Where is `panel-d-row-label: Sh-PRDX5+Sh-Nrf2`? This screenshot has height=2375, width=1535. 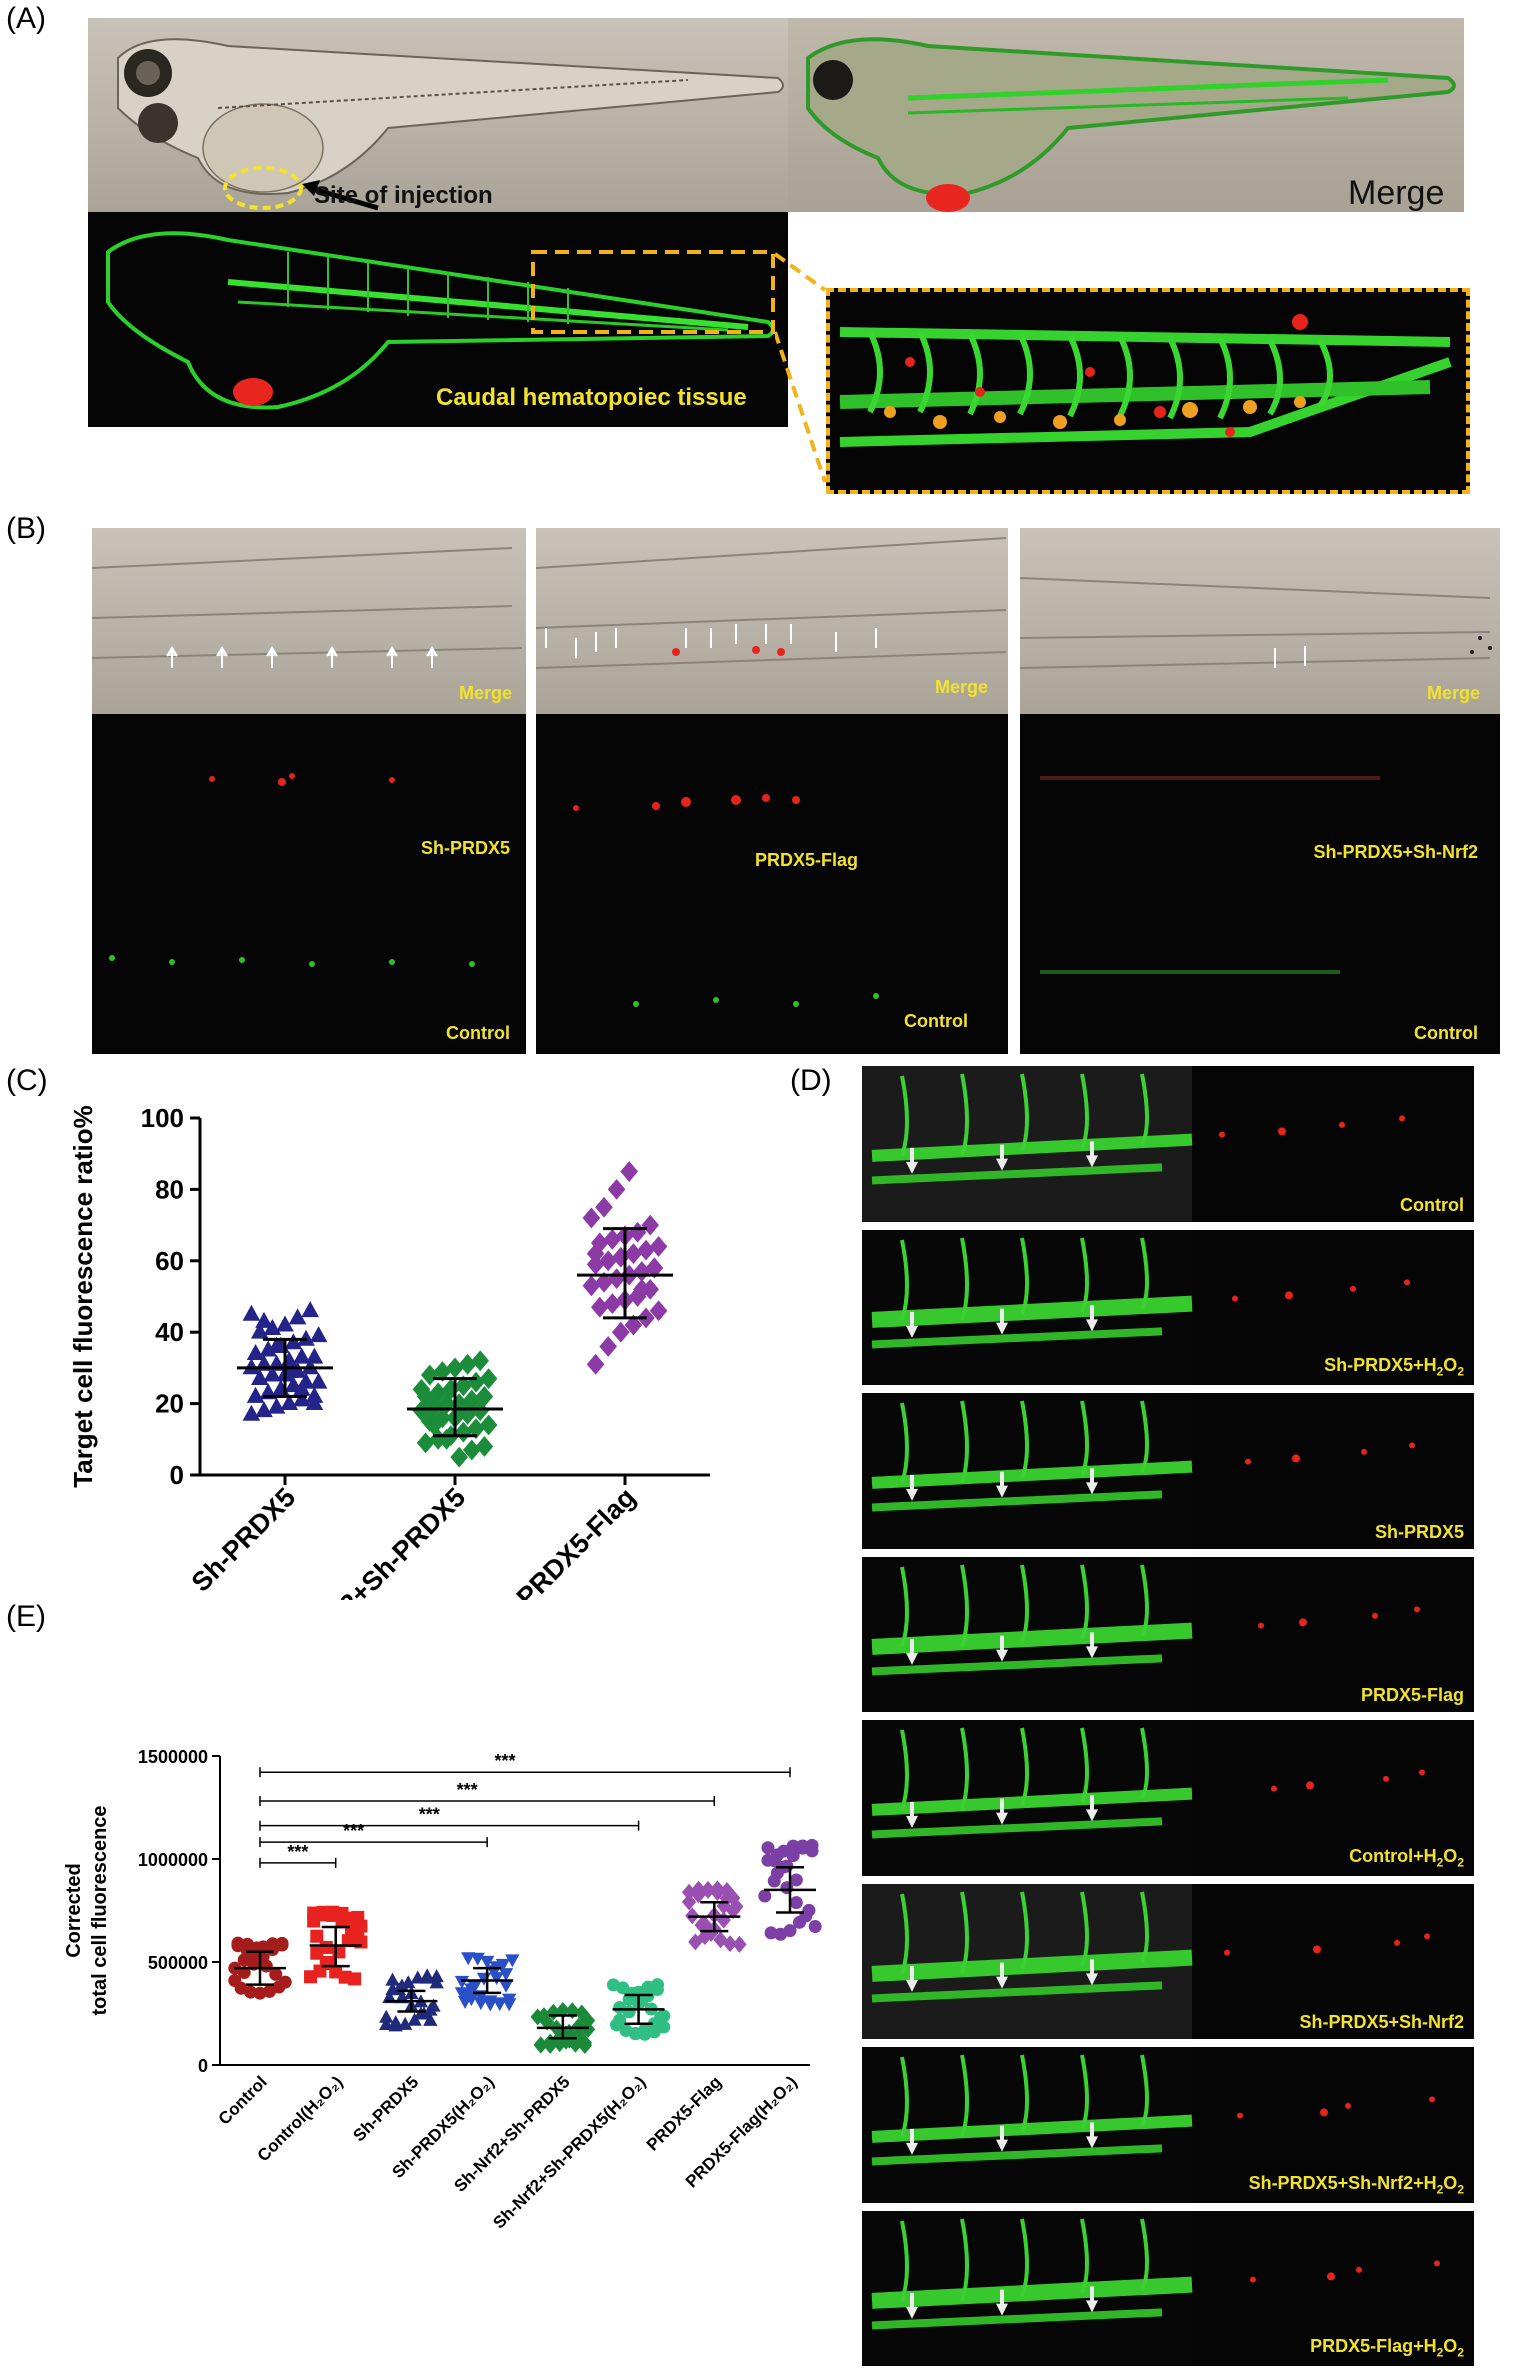 panel-d-row-label: Sh-PRDX5+Sh-Nrf2 is located at coordinates (1381, 2022).